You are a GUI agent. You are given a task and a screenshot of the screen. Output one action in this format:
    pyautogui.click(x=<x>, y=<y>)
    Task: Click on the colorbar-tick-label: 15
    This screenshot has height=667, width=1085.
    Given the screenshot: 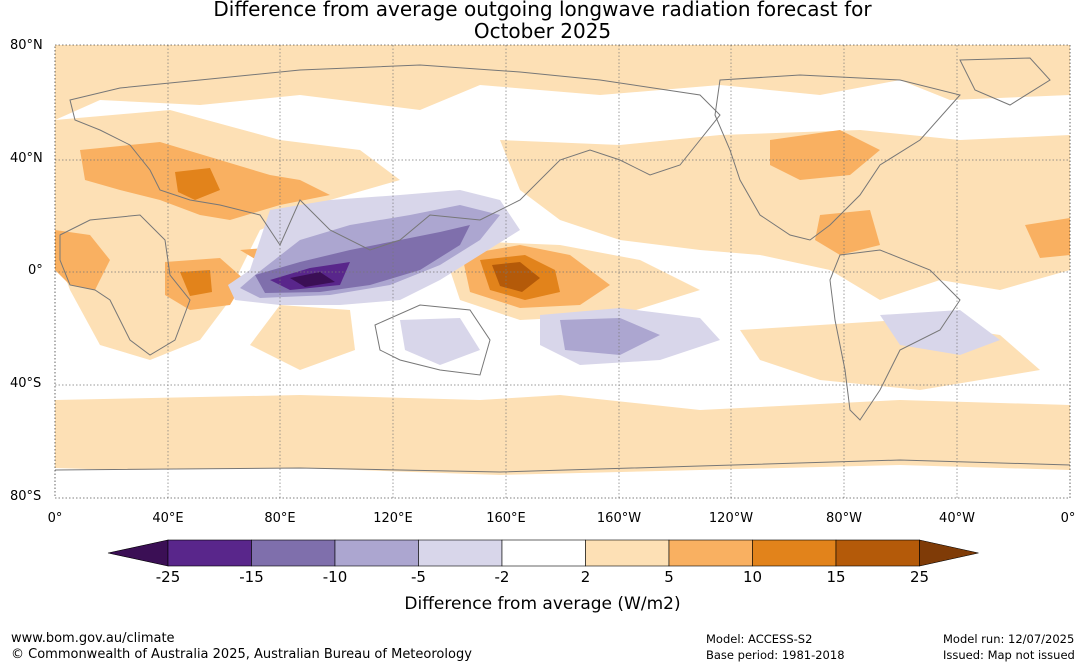 What is the action you would take?
    pyautogui.click(x=836, y=577)
    